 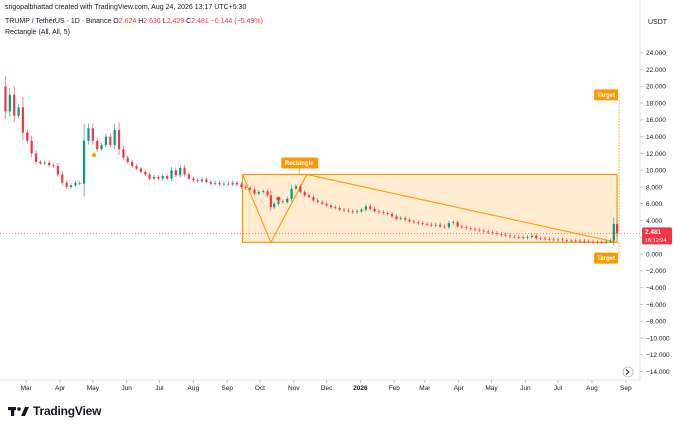 I want to click on y-tick-label: −10.000, so click(x=658, y=338).